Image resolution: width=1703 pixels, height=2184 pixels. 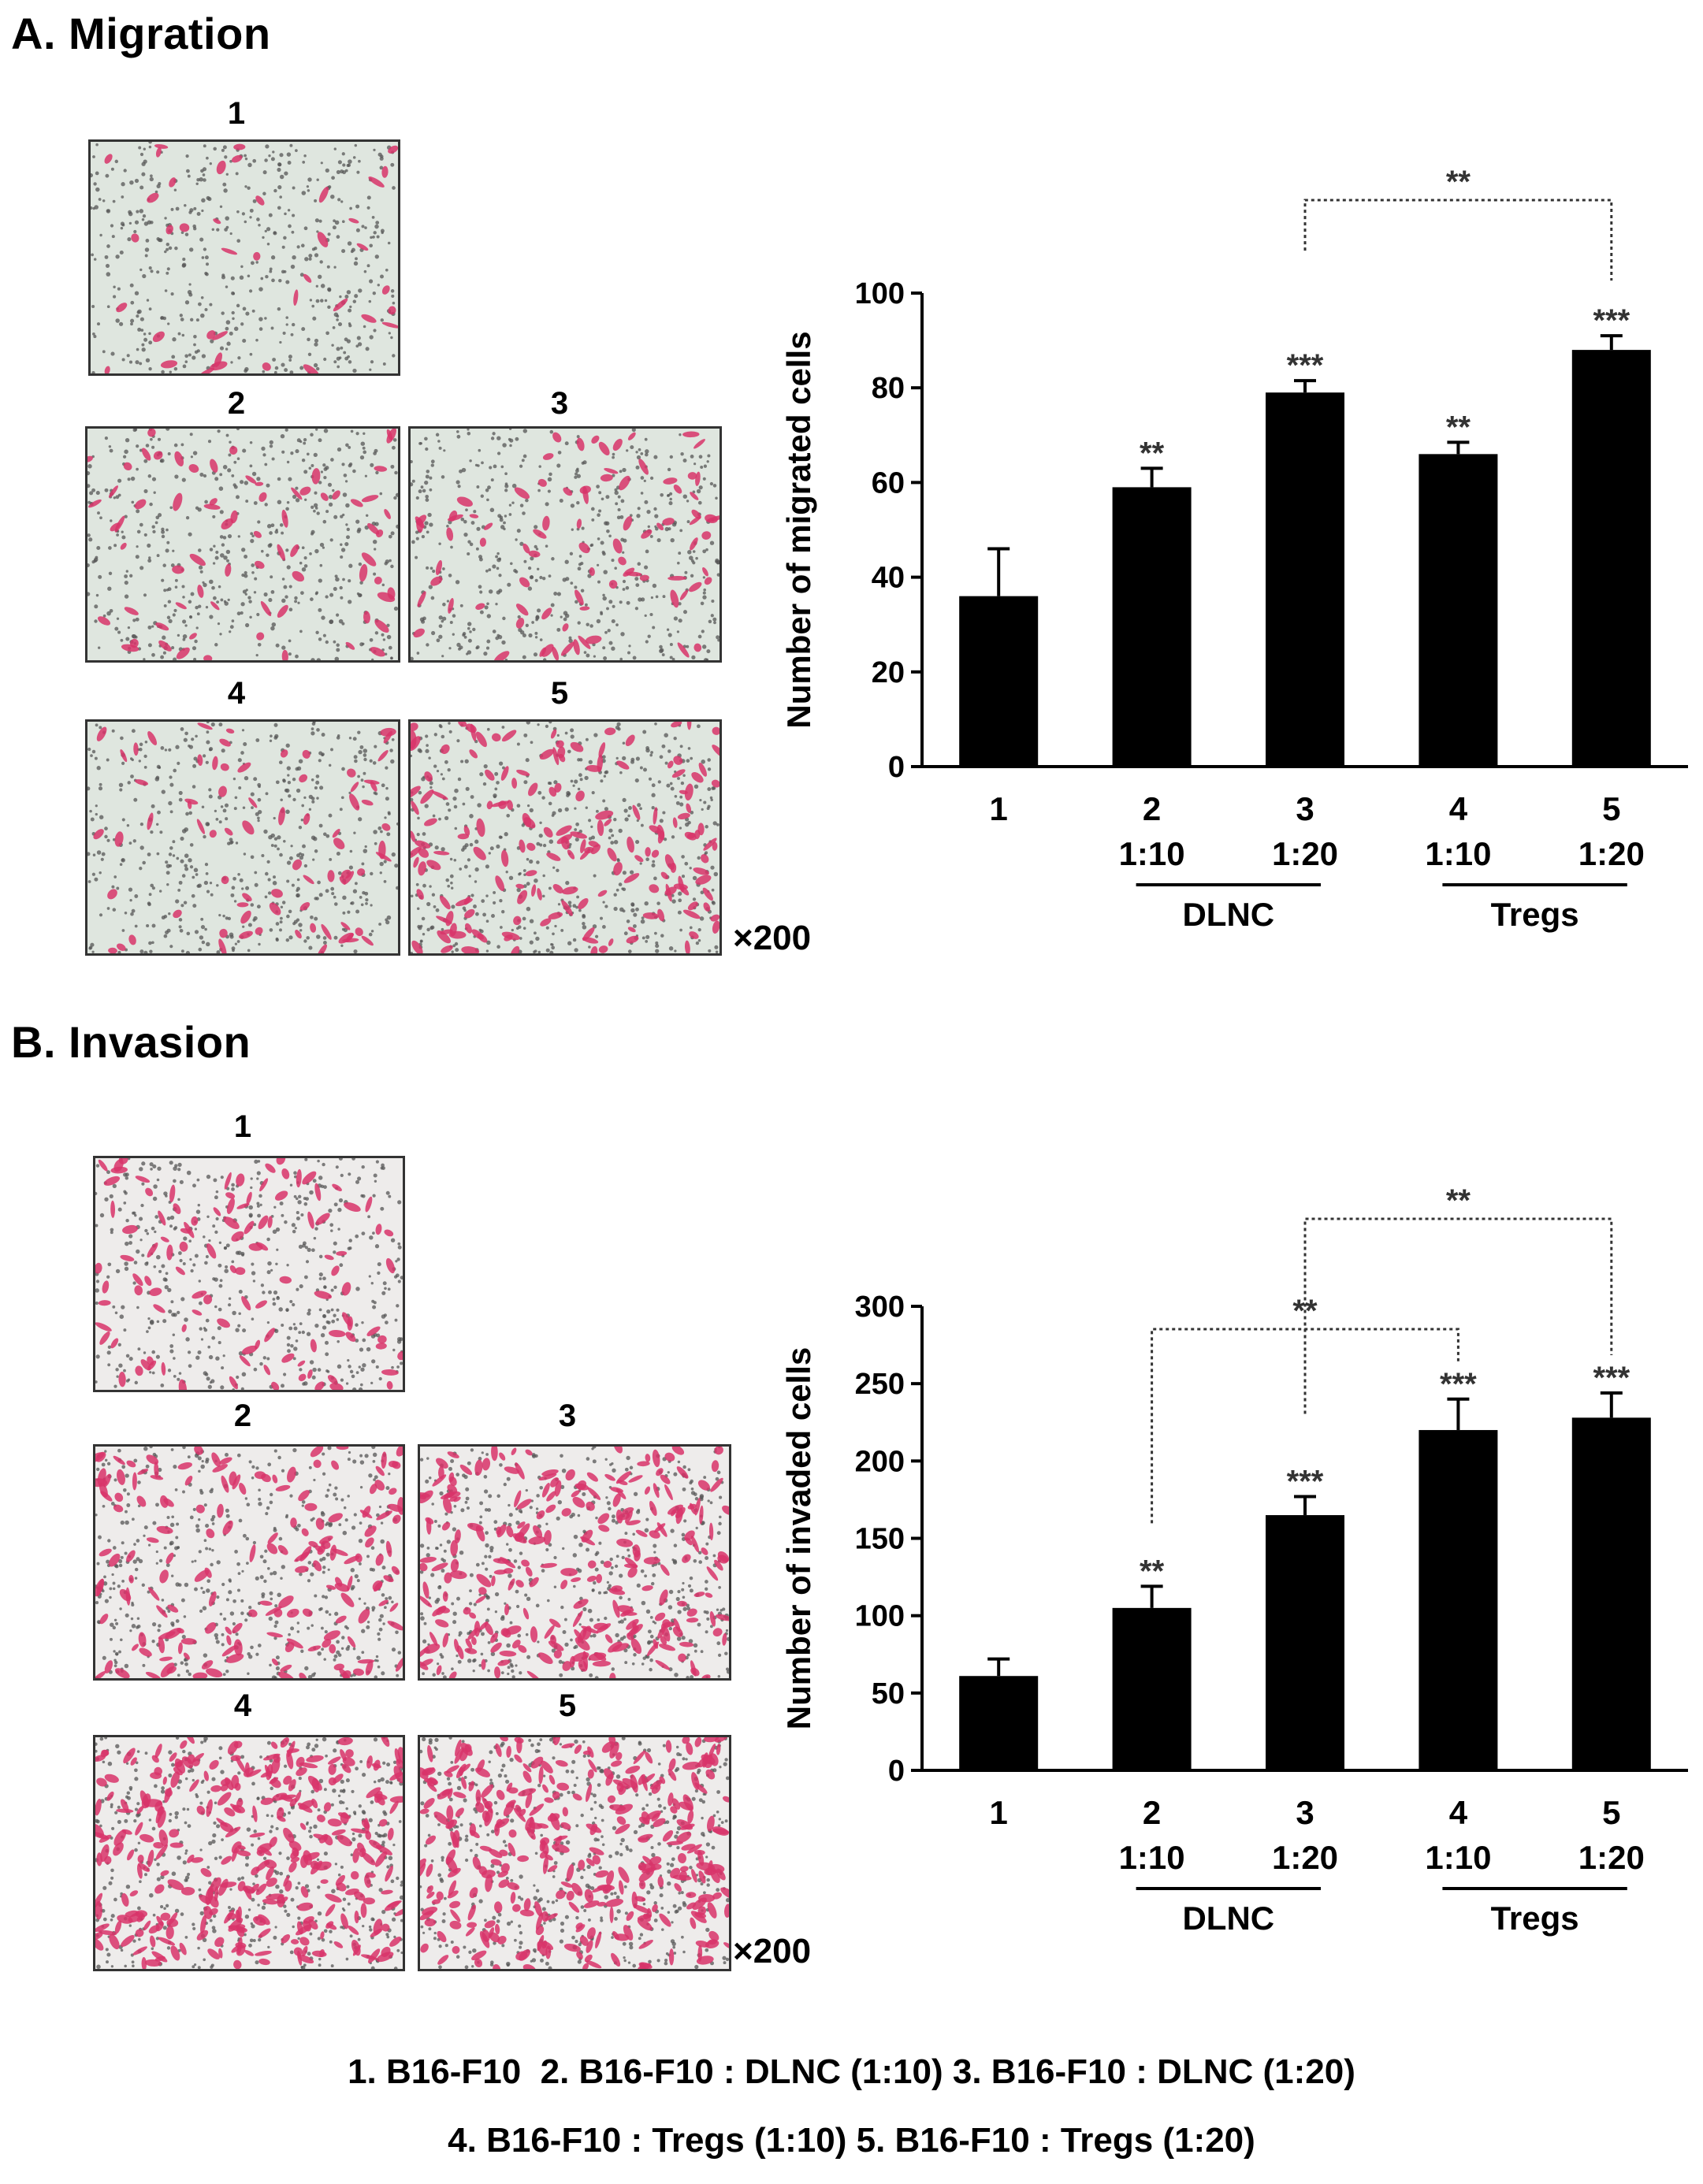 What do you see at coordinates (999, 1812) in the screenshot?
I see `chart-b-category-label-1: 1` at bounding box center [999, 1812].